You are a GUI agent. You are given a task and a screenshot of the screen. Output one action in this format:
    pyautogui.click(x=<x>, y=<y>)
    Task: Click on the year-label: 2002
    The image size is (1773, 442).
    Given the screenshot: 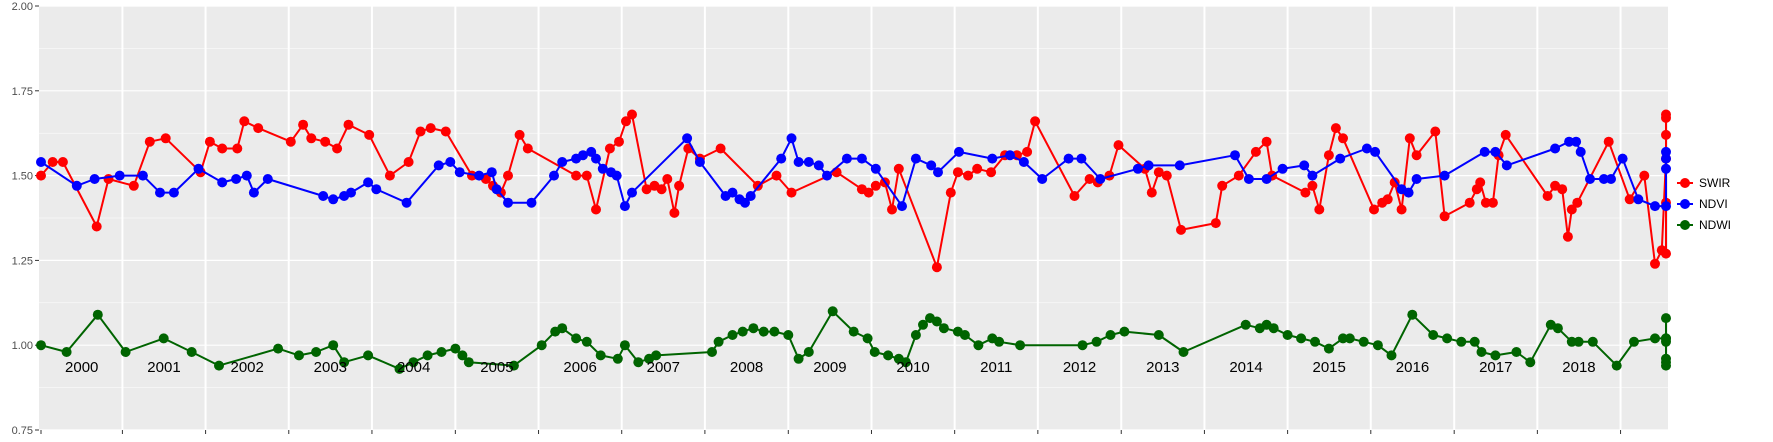 What is the action you would take?
    pyautogui.click(x=246, y=367)
    